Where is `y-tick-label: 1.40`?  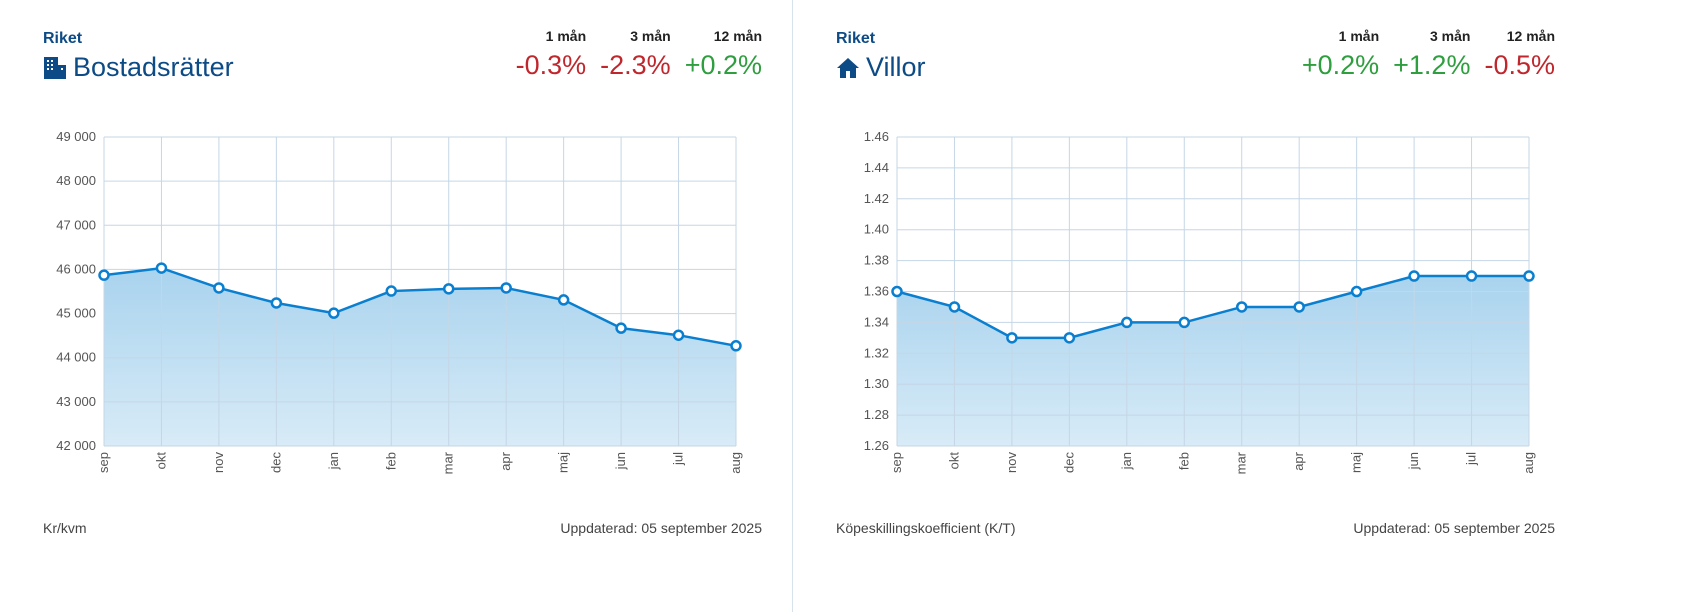 y-tick-label: 1.40 is located at coordinates (876, 229).